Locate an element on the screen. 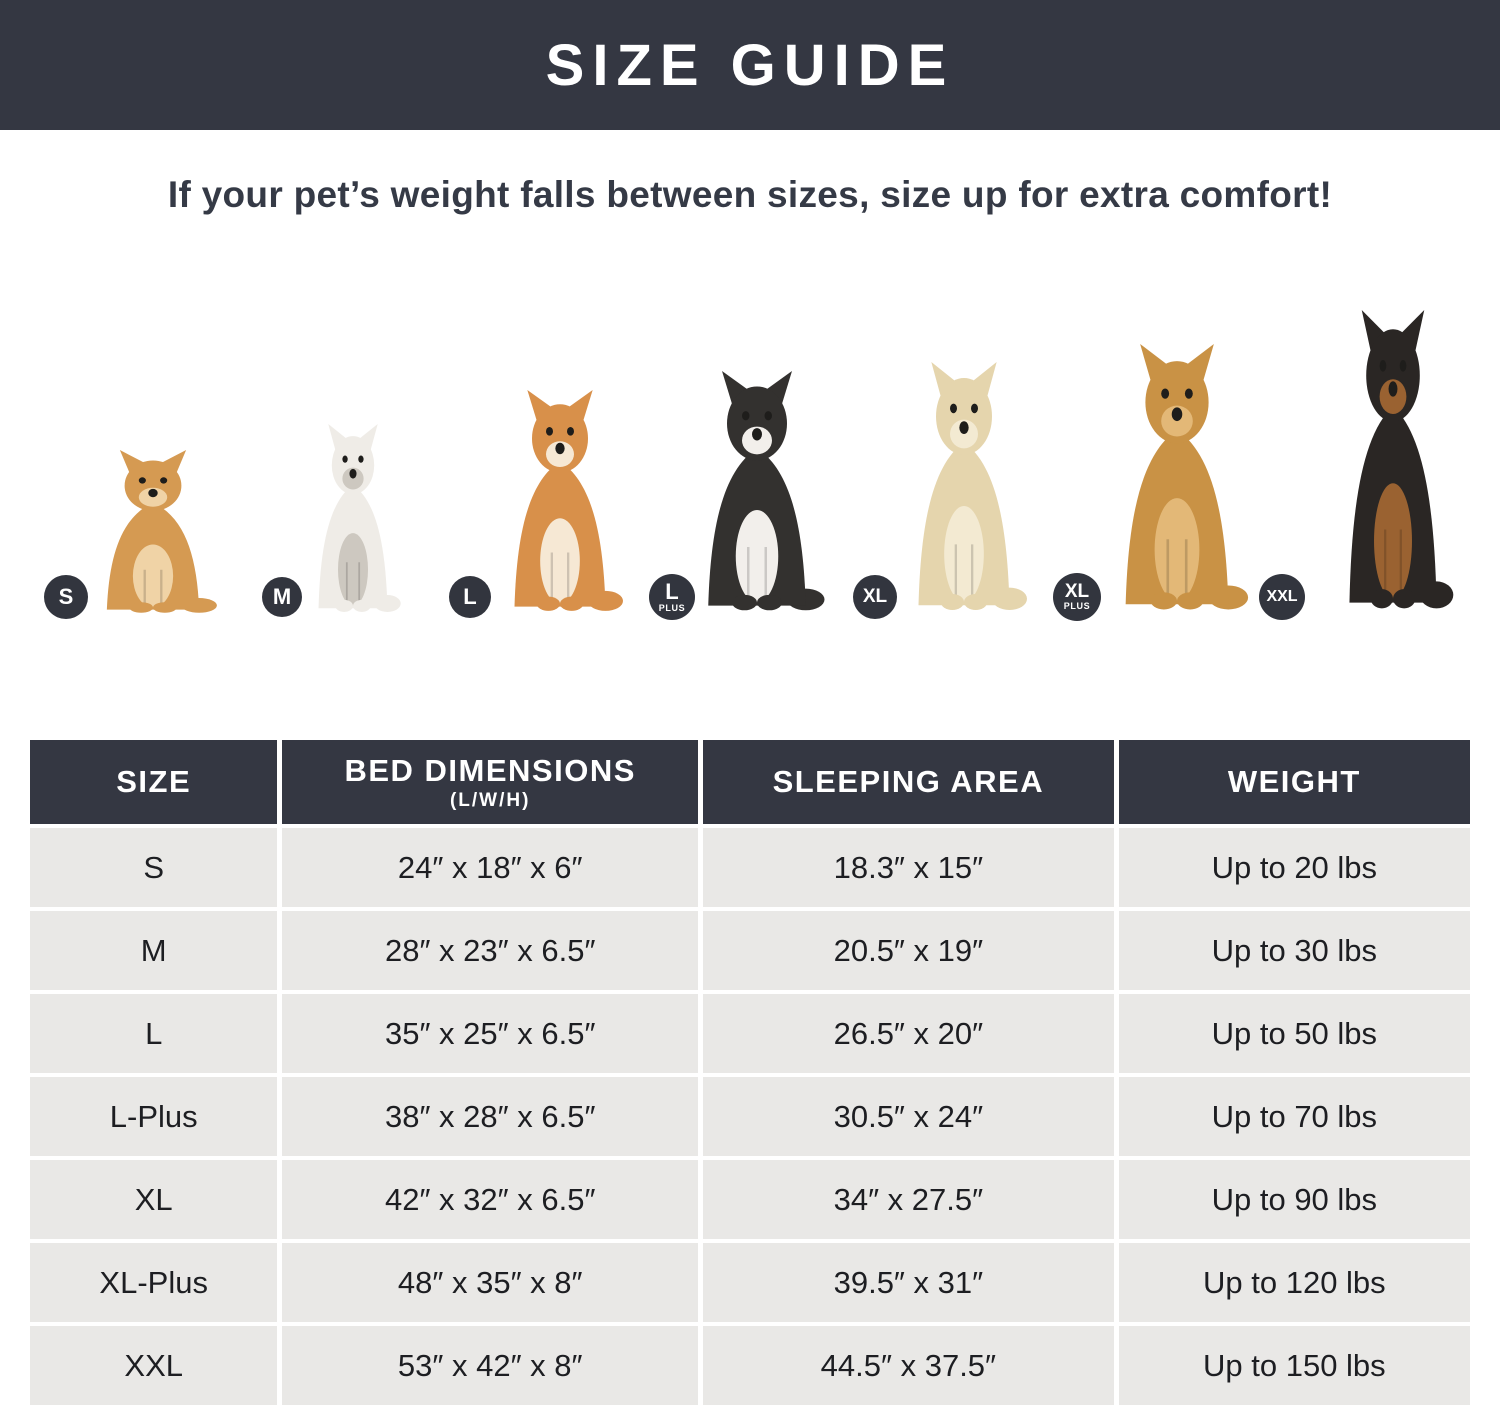 Image resolution: width=1500 pixels, height=1416 pixels. cell-XL-Plus-weight: Up to 120 lbs is located at coordinates (1294, 1282).